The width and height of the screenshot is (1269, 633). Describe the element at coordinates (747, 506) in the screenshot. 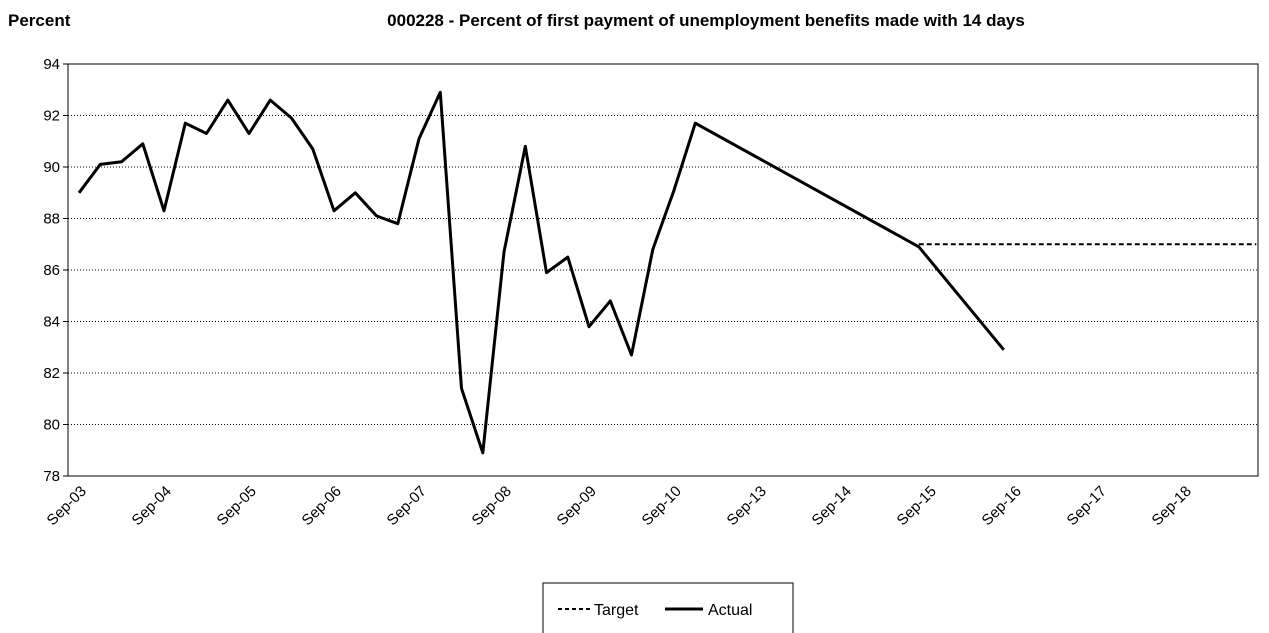

I see `x-tick-label: Sep-13` at that location.